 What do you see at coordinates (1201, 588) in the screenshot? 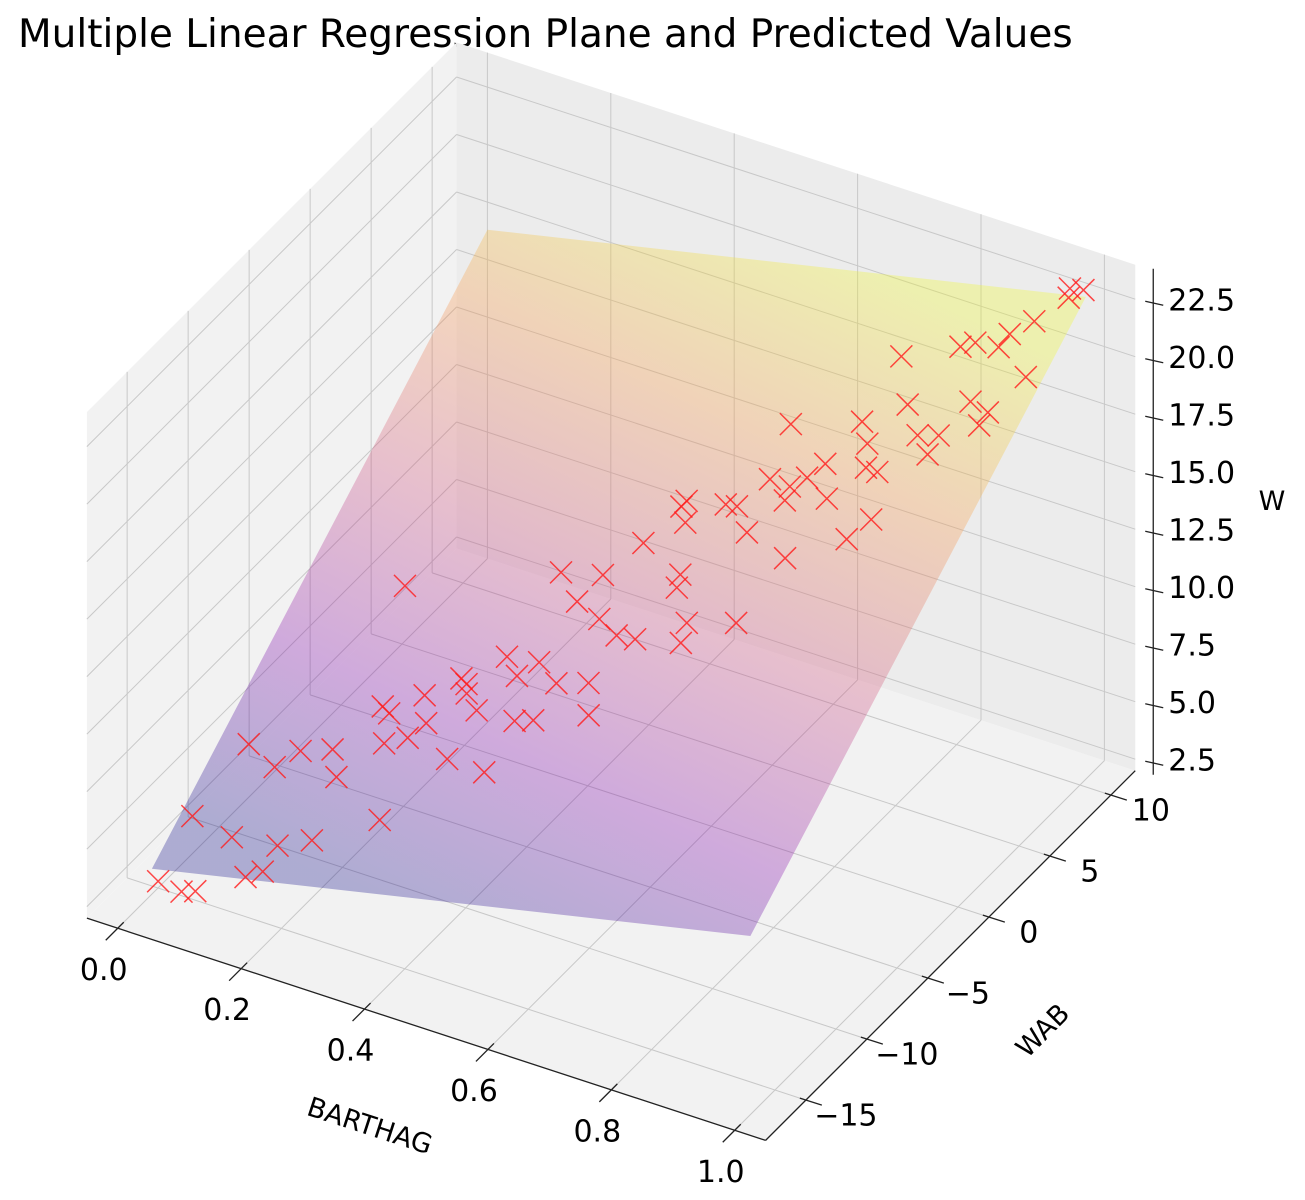
I see `z-tick-label: 10.0` at bounding box center [1201, 588].